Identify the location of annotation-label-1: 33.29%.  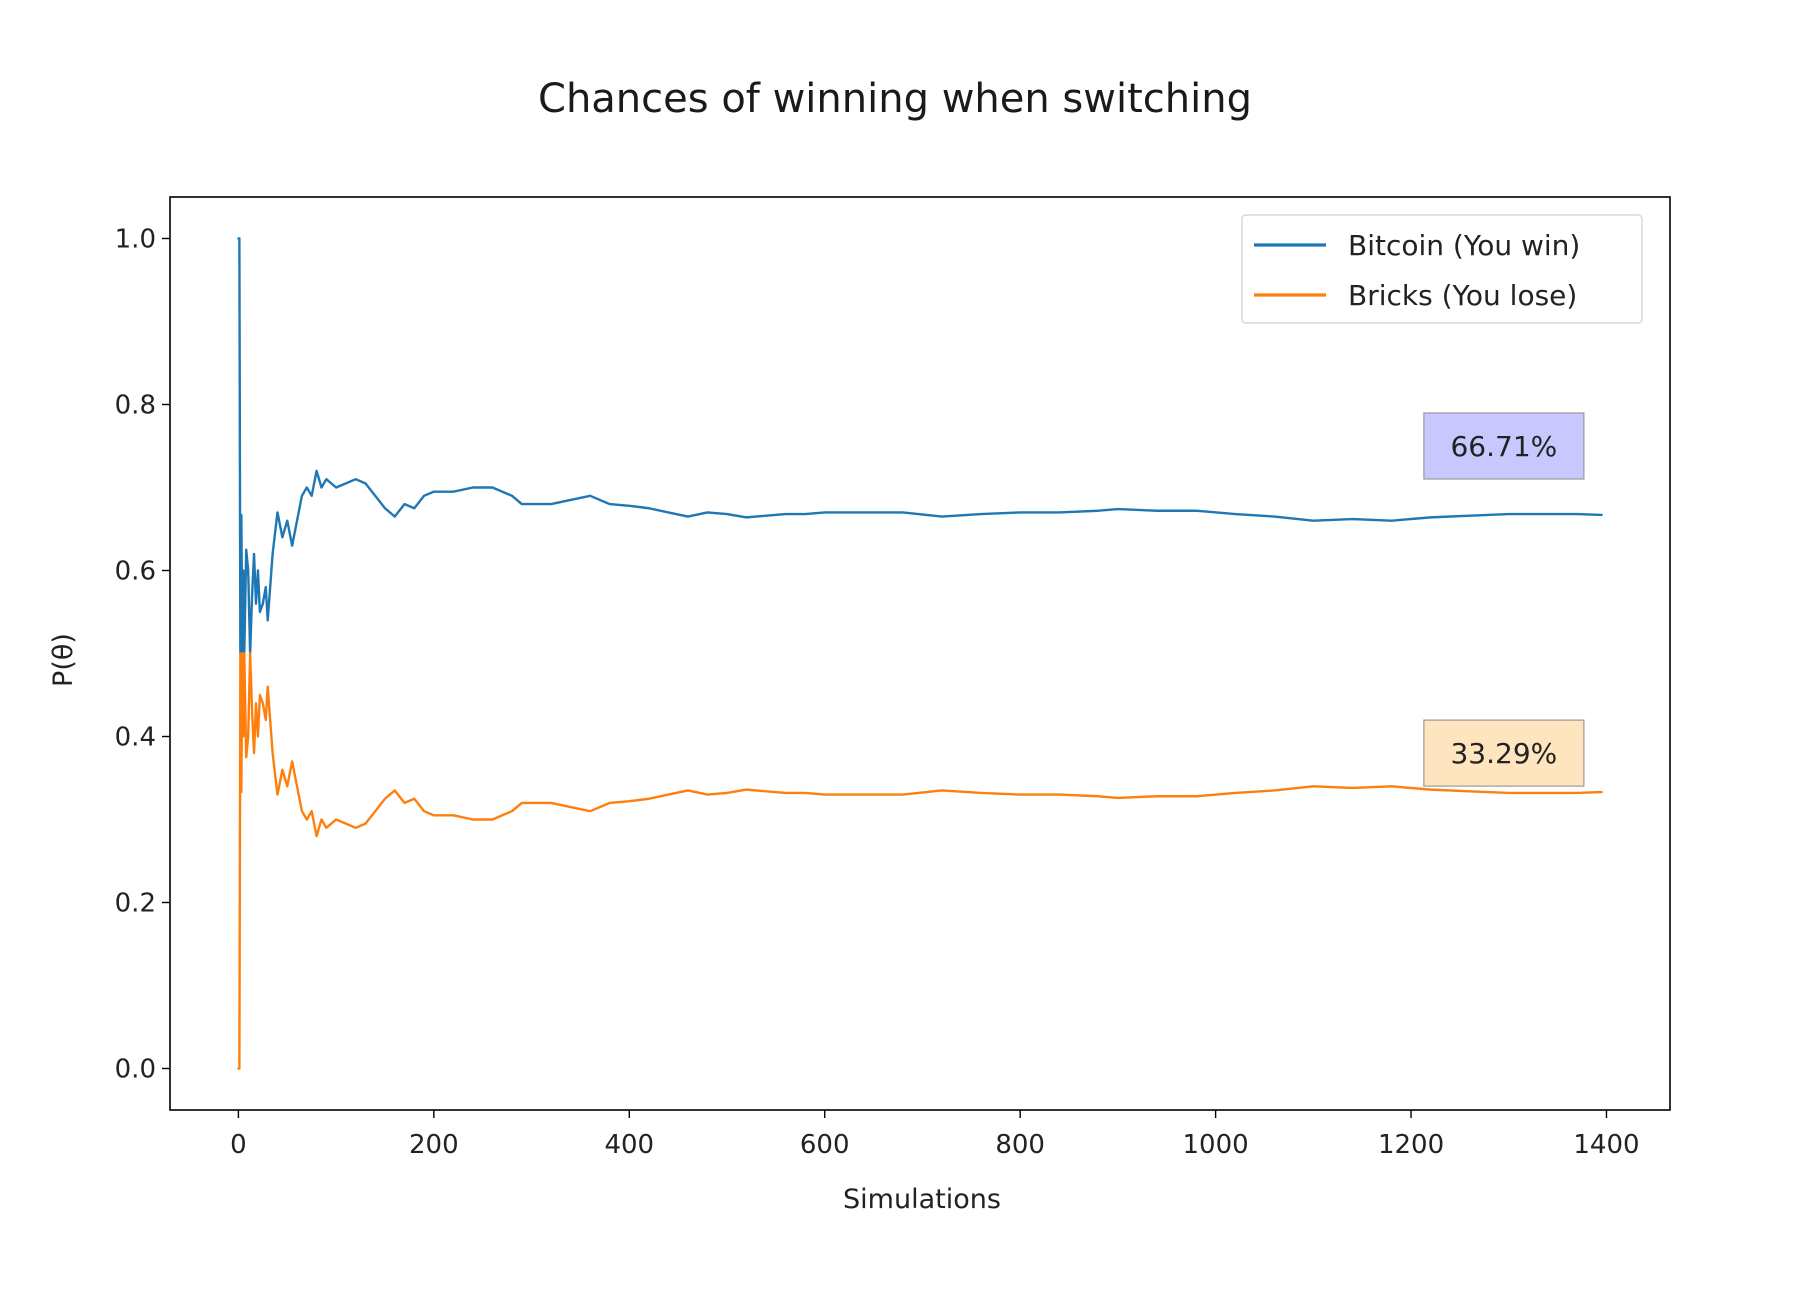
(1503, 753).